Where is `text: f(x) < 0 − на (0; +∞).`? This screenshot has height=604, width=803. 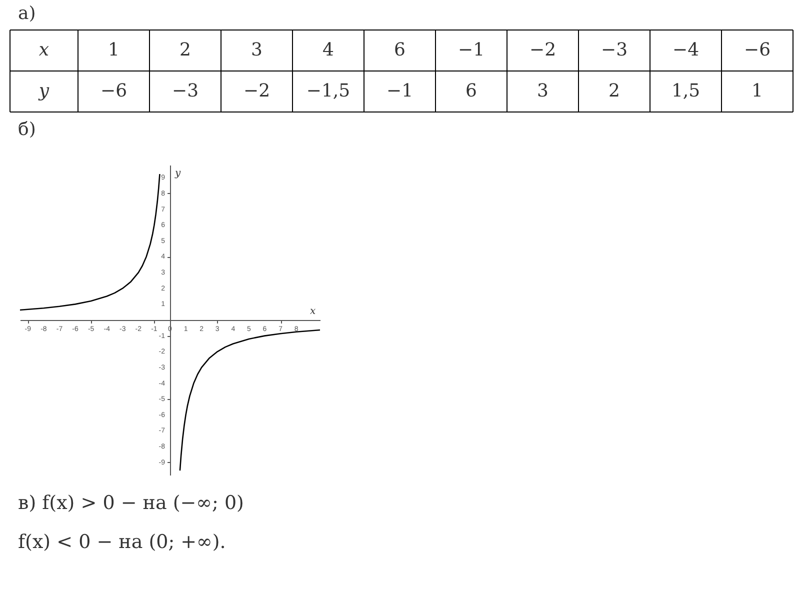 text: f(x) < 0 − на (0; +∞). is located at coordinates (122, 542).